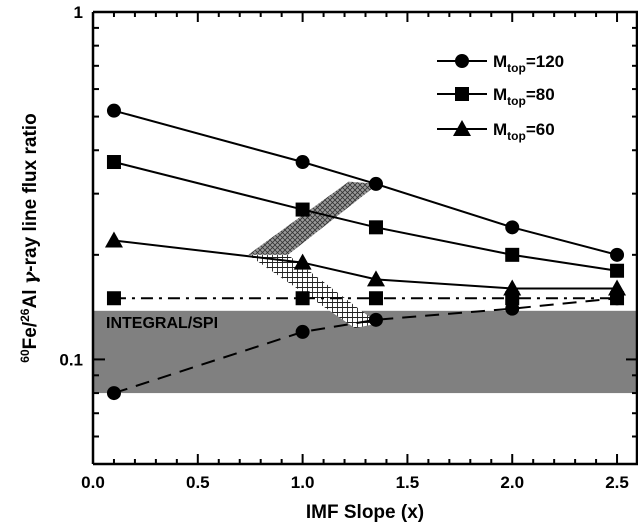  Describe the element at coordinates (162, 323) in the screenshot. I see `observation-band-label: INTEGRAL/SPI` at that location.